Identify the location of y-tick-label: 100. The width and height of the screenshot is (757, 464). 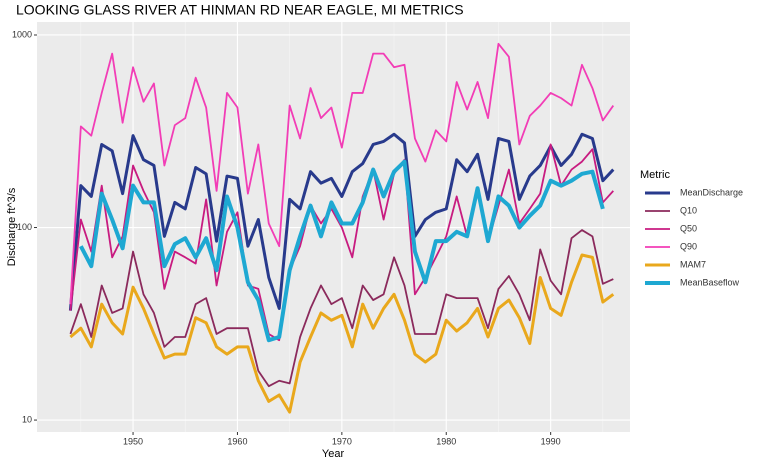
(24, 227).